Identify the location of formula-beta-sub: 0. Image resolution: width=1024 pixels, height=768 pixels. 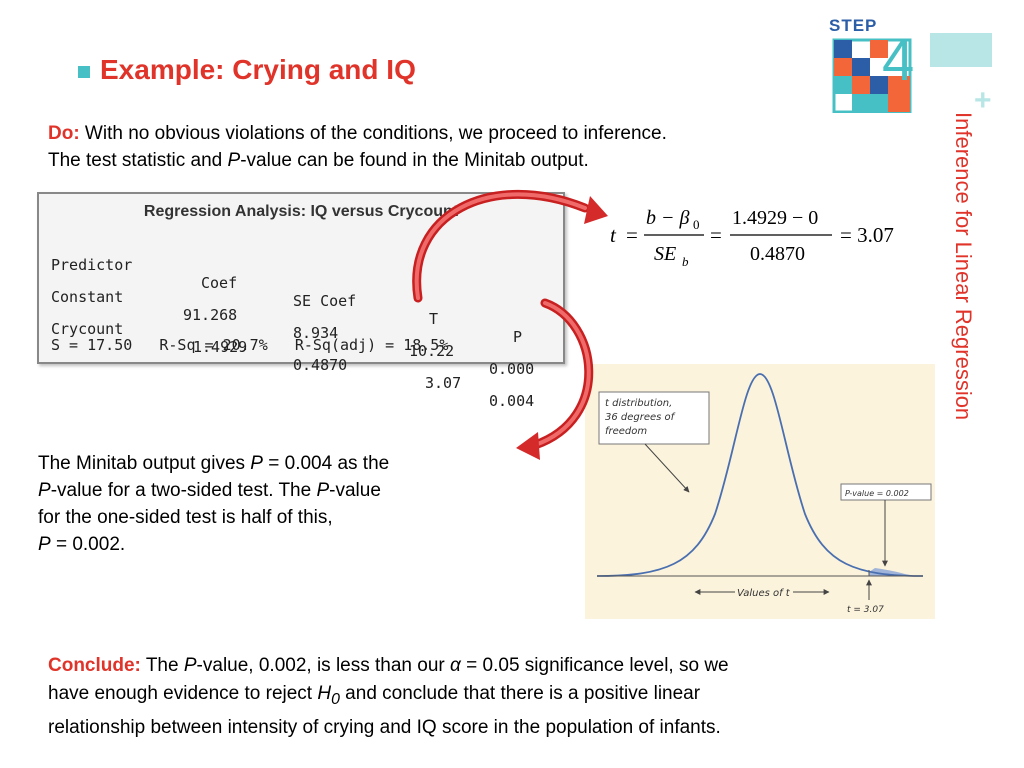
(696, 224).